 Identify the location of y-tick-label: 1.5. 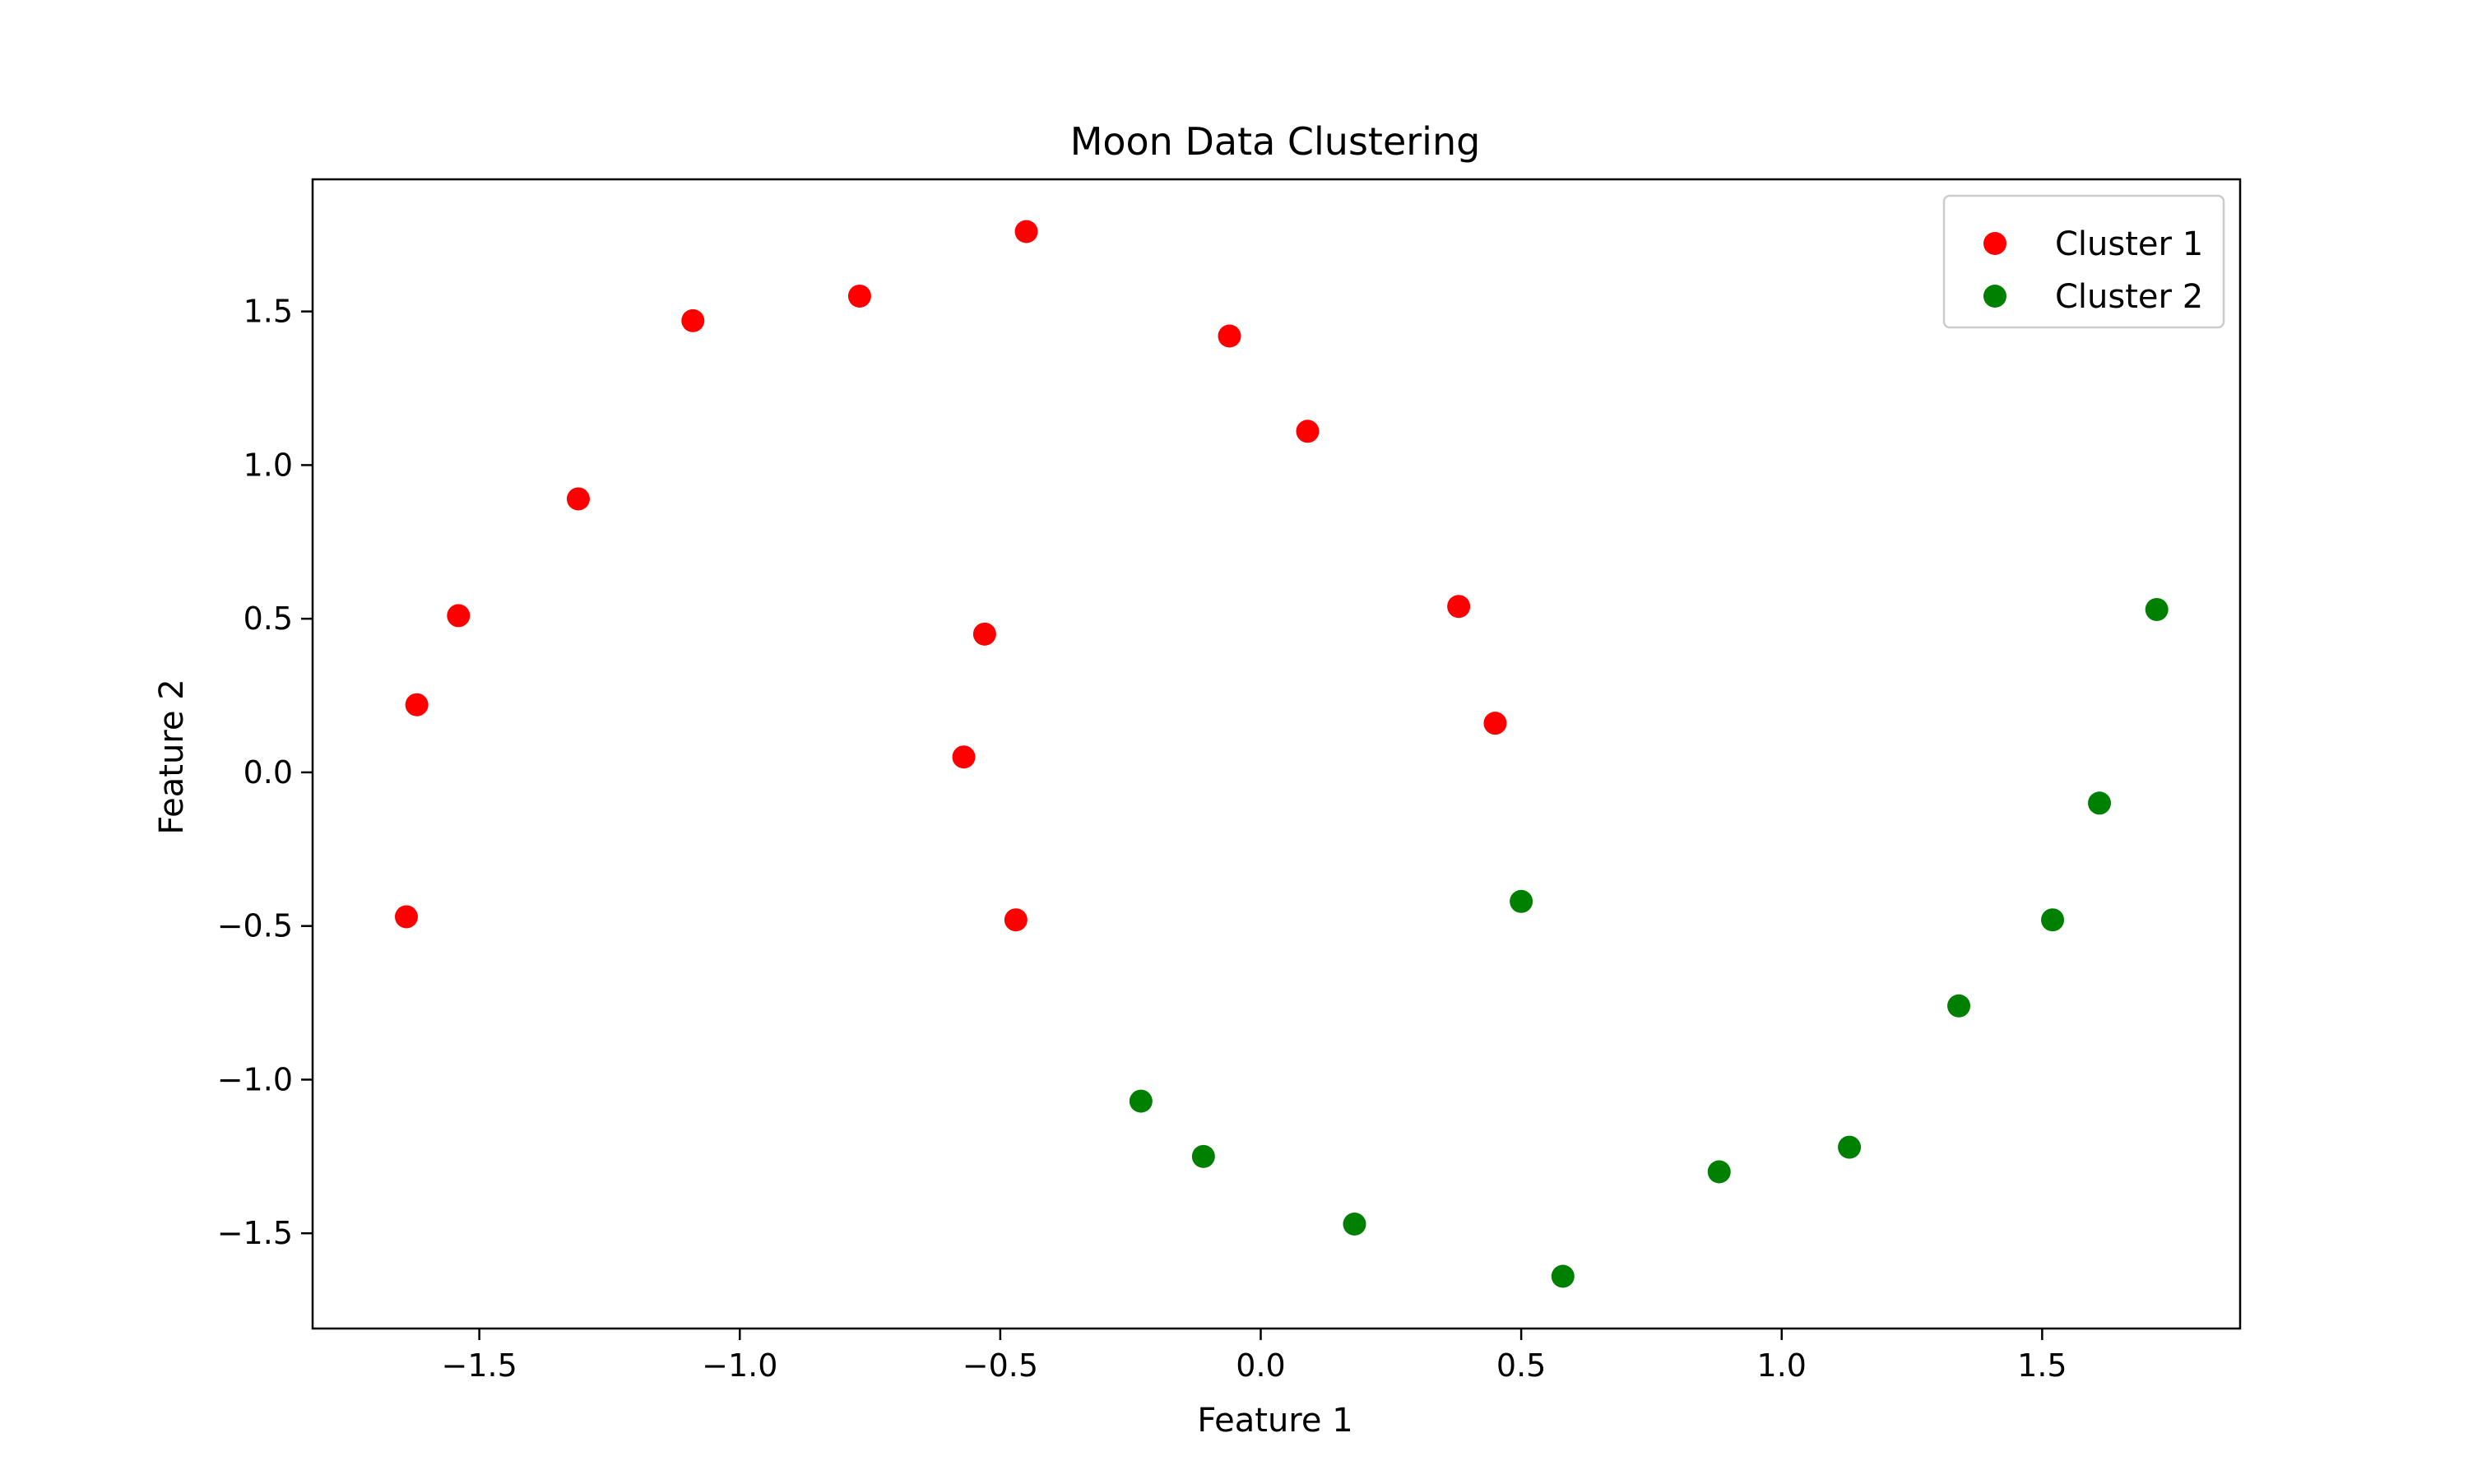
(268, 312).